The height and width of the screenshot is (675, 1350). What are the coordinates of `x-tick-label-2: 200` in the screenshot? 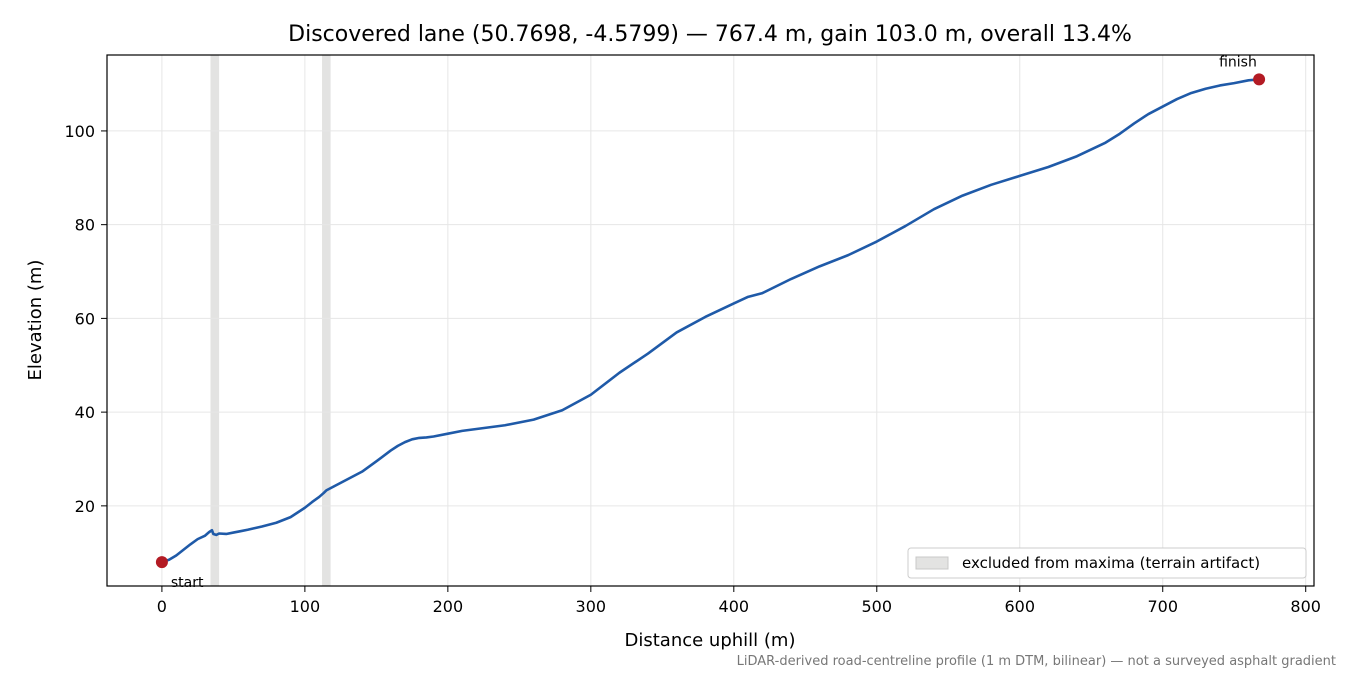 It's located at (448, 606).